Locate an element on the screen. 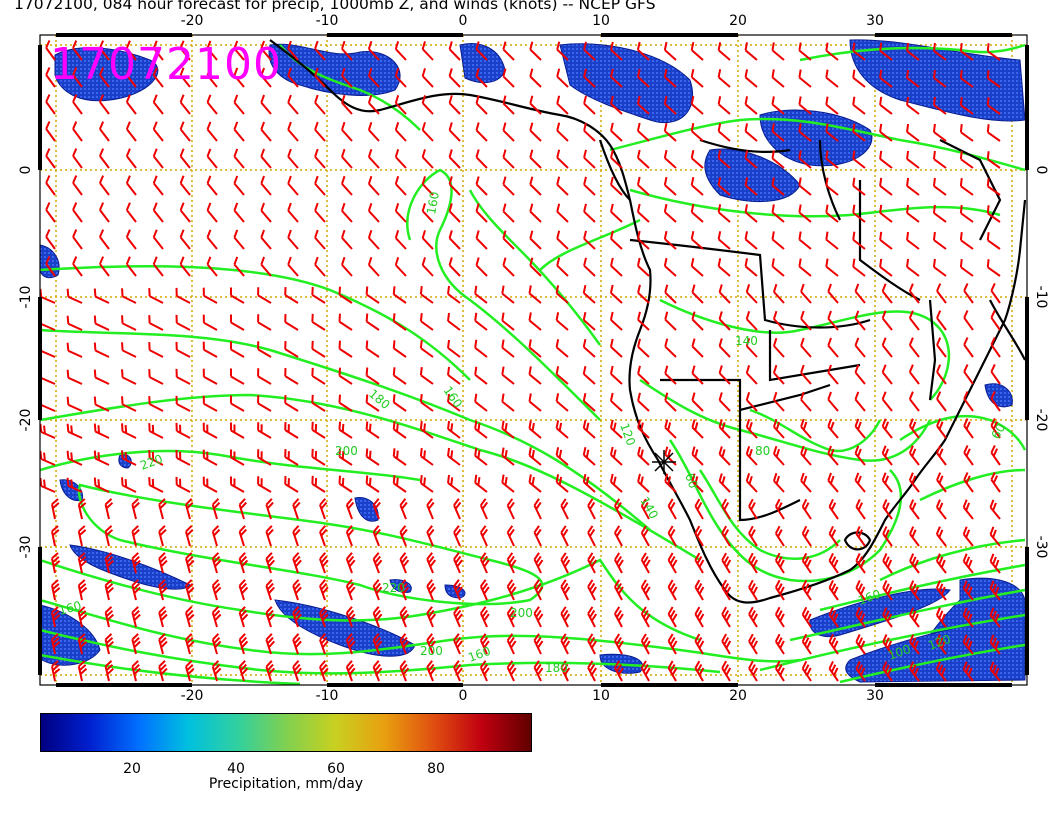 The height and width of the screenshot is (816, 1056). country-border is located at coordinates (970, 190).